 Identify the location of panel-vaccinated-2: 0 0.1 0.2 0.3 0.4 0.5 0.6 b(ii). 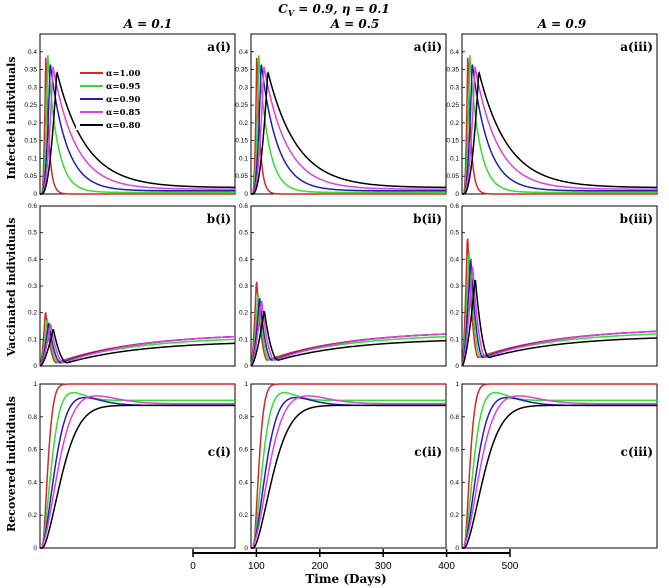
(343, 286).